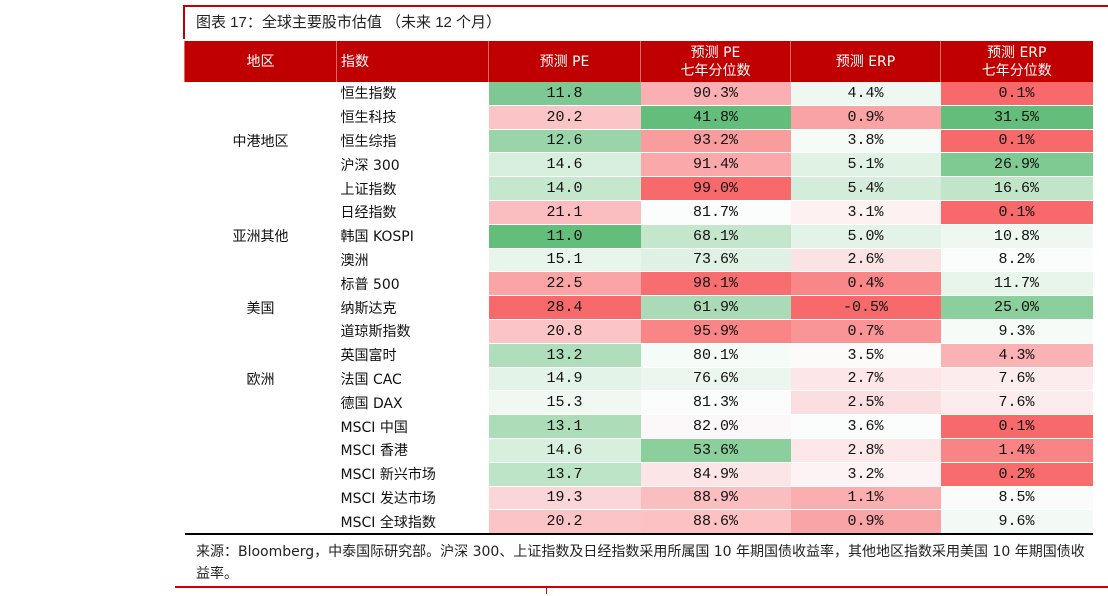 The height and width of the screenshot is (596, 1108). Describe the element at coordinates (564, 284) in the screenshot. I see `value-cell: 22.5` at that location.